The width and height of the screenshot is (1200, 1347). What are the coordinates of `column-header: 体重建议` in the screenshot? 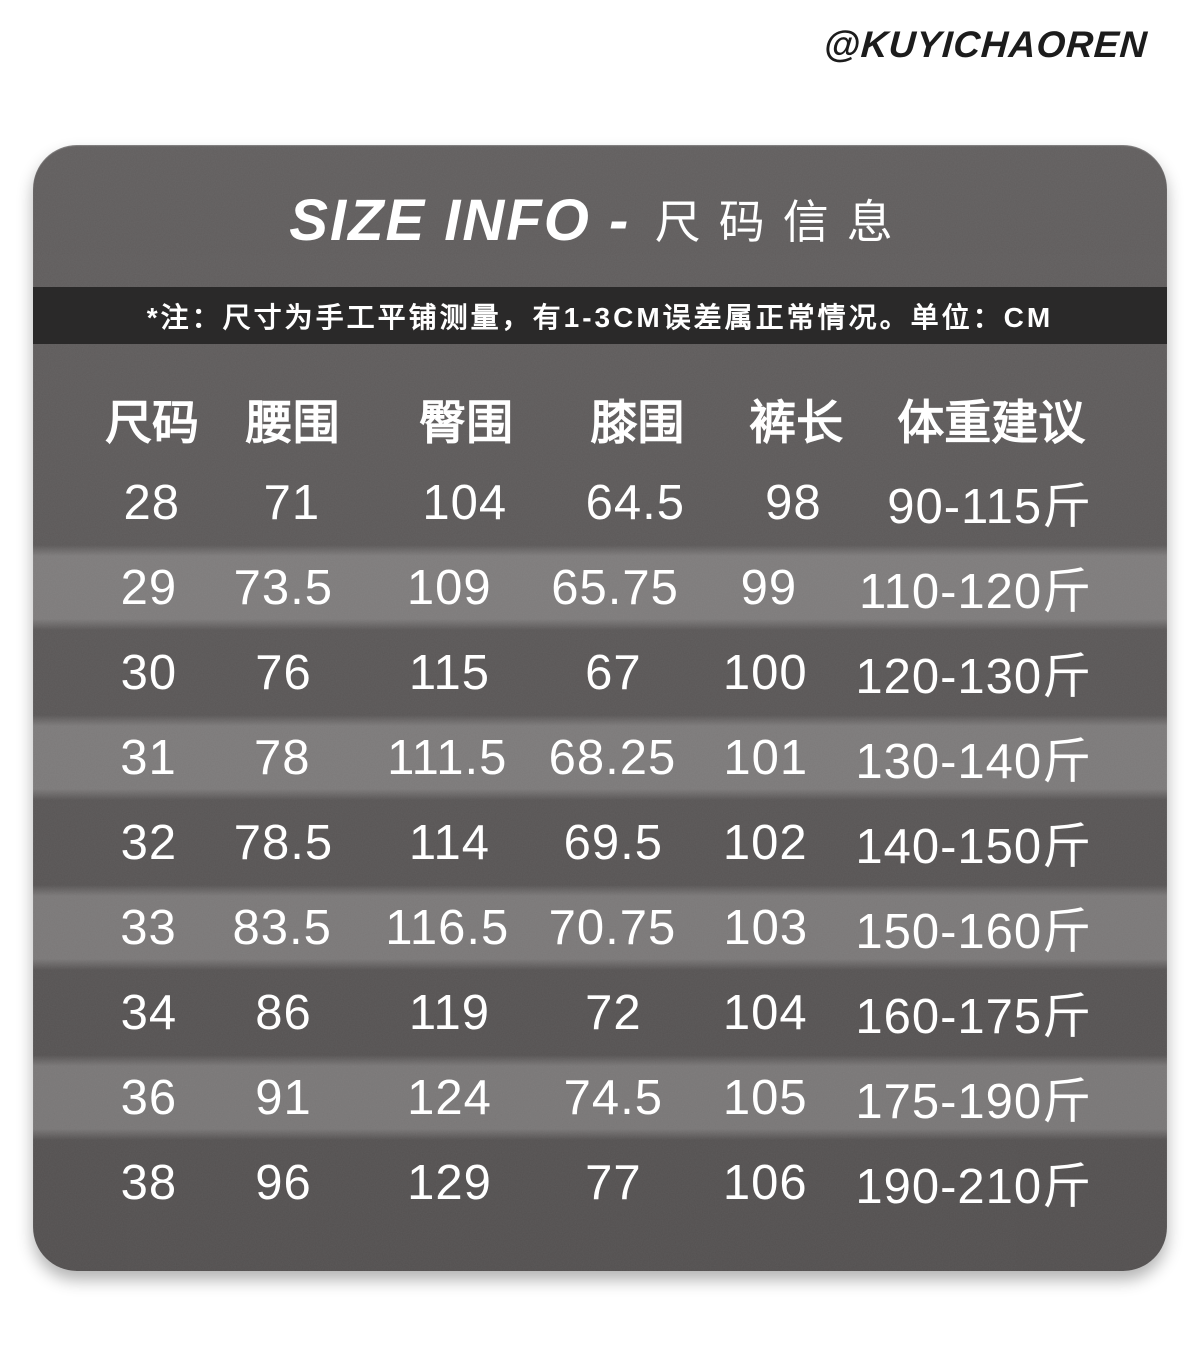 It's located at (991, 422).